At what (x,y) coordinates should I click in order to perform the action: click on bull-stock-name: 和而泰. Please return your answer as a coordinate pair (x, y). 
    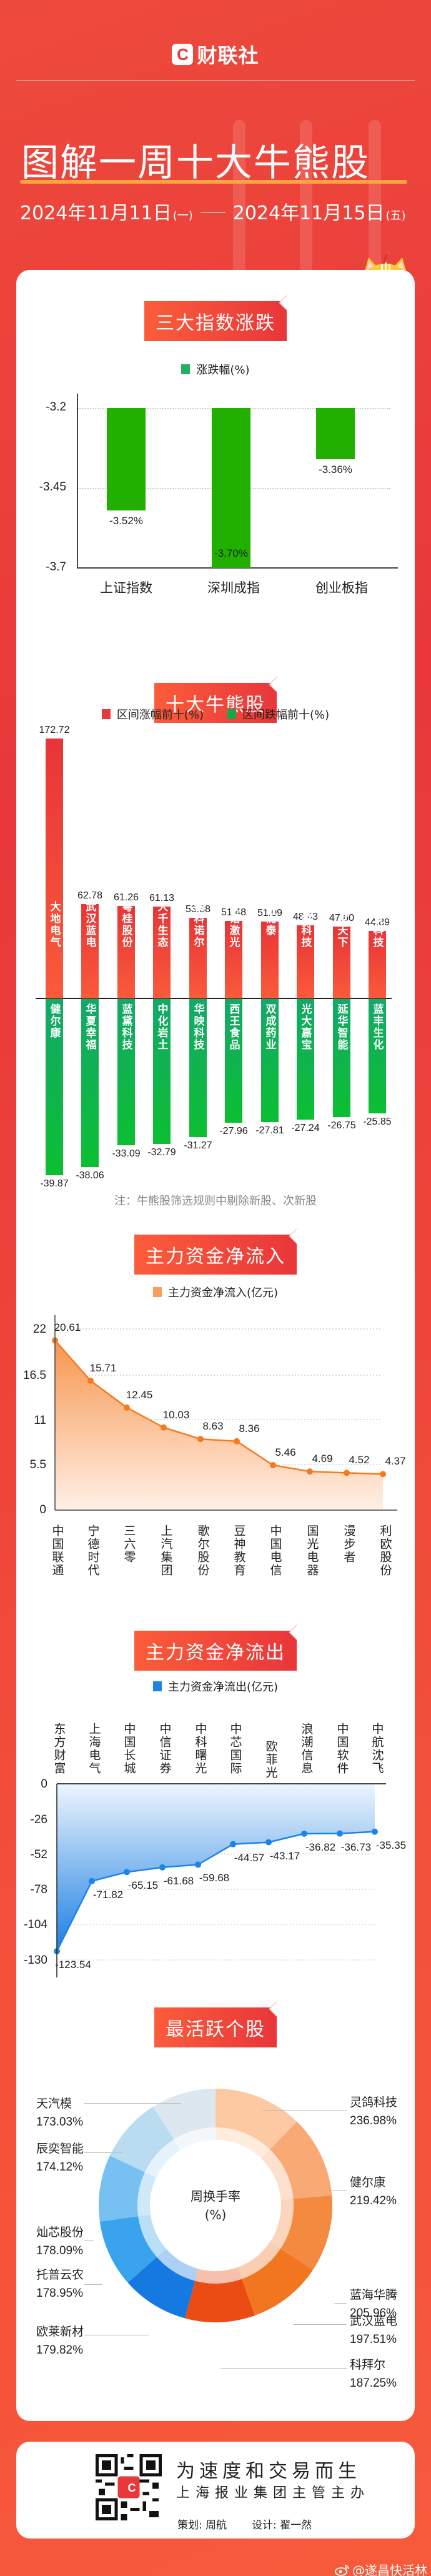
    Looking at the image, I should click on (269, 919).